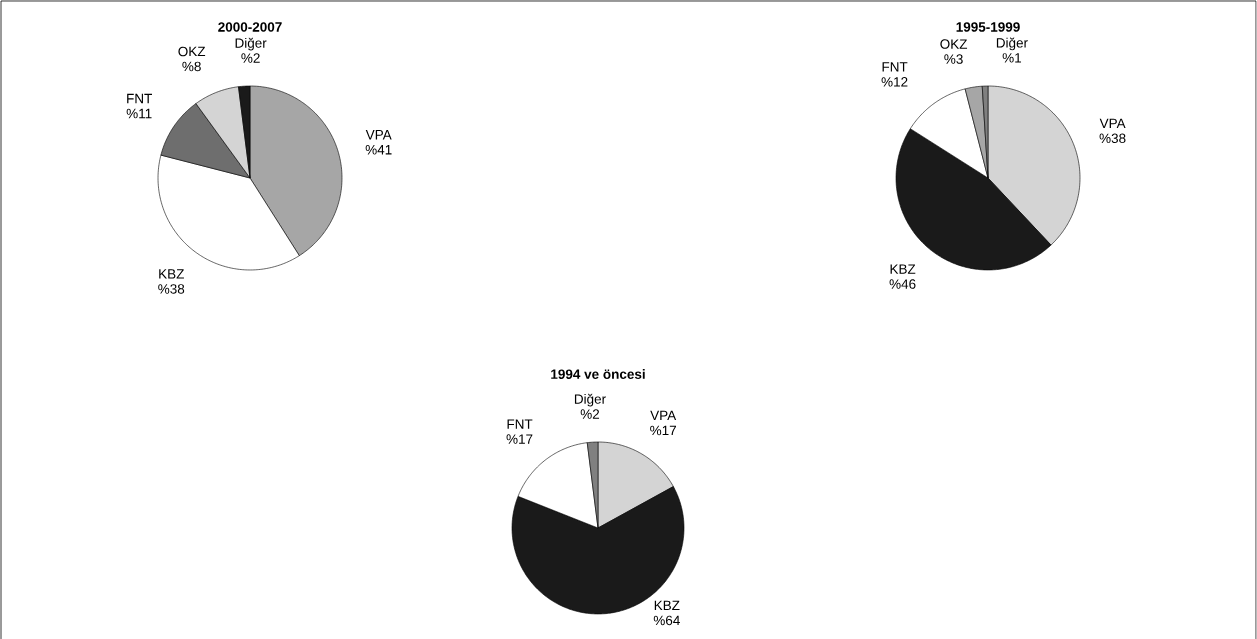  What do you see at coordinates (378, 150) in the screenshot?
I see `data-label: %41` at bounding box center [378, 150].